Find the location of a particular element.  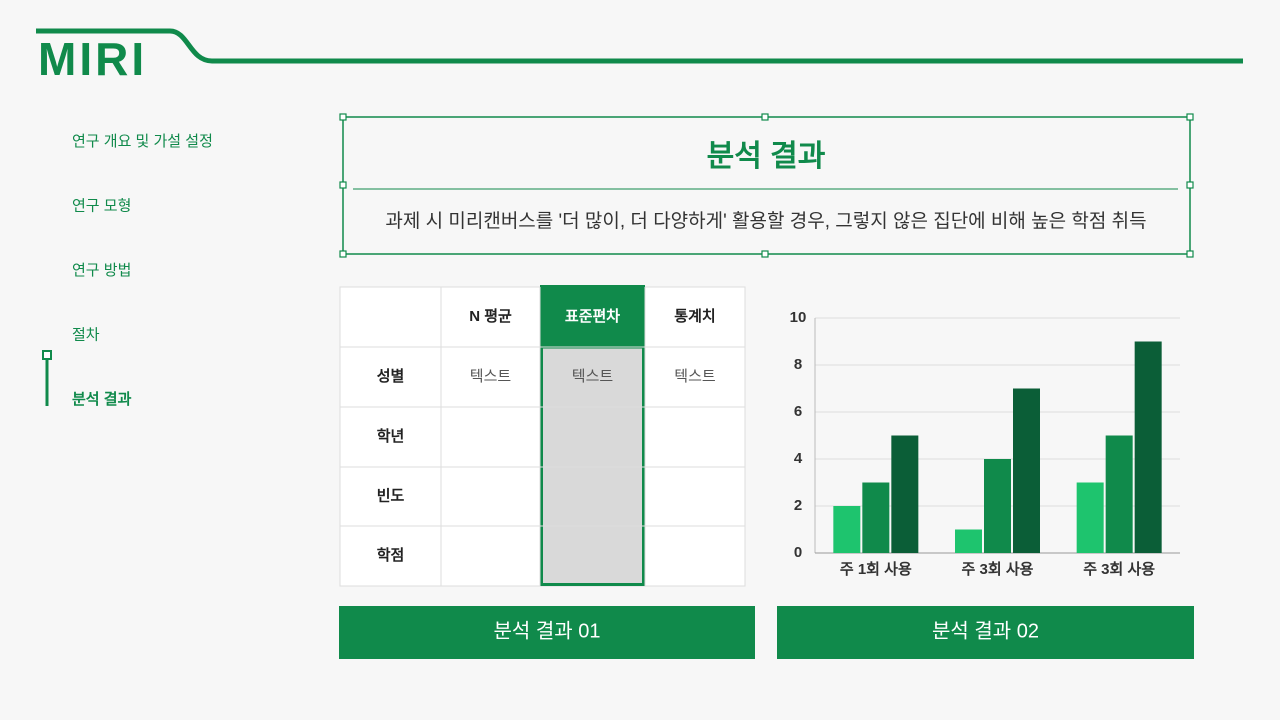

y-tick-label: 6 is located at coordinates (798, 411).